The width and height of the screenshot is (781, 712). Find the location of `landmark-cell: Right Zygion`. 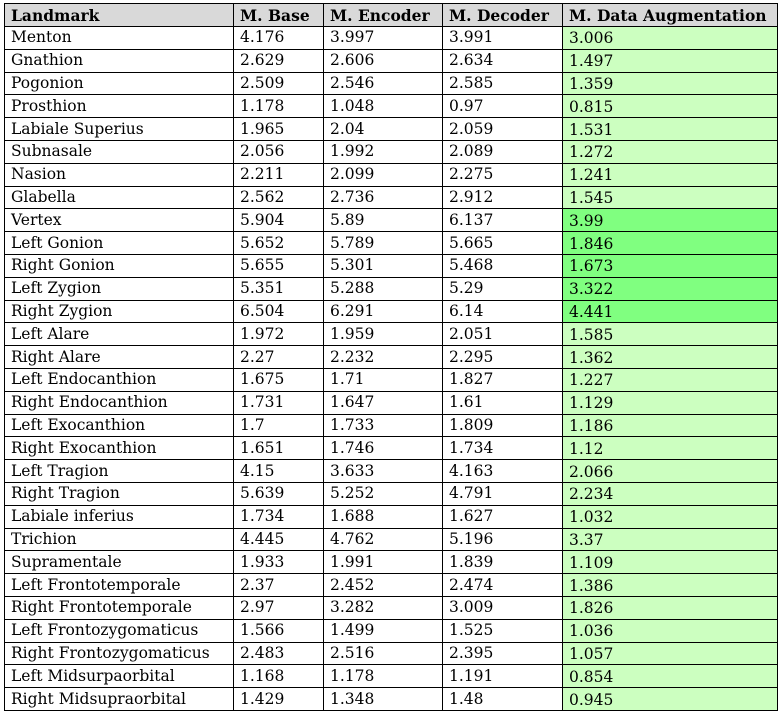

landmark-cell: Right Zygion is located at coordinates (119, 311).